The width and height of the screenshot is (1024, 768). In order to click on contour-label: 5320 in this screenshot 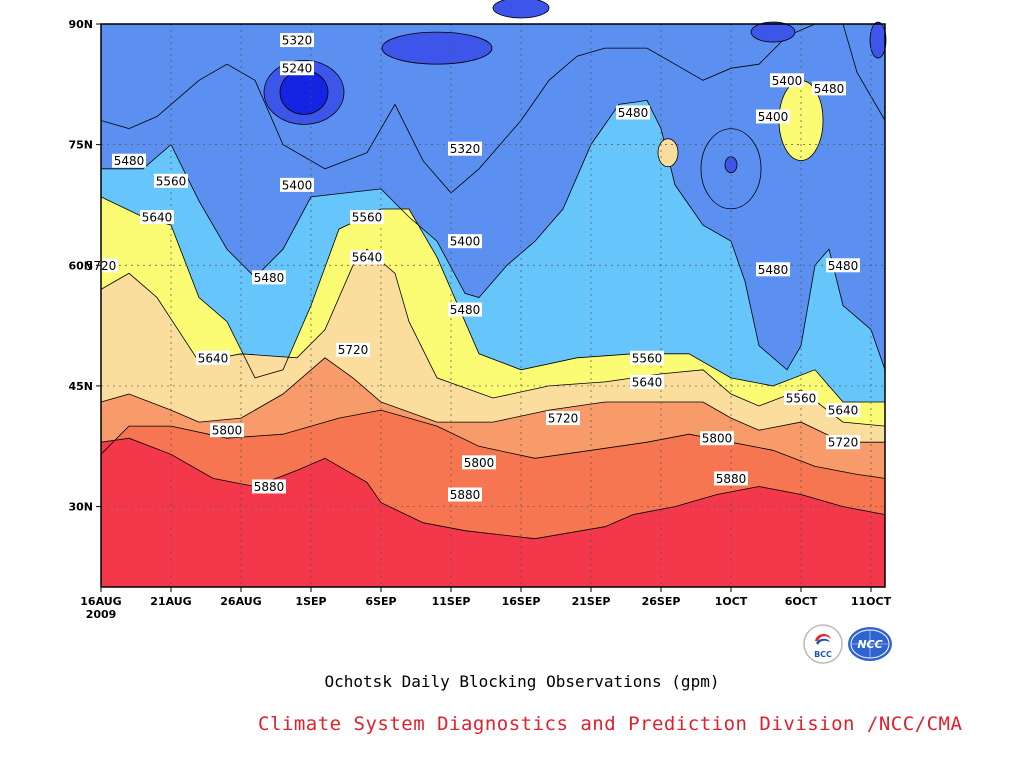, I will do `click(297, 40)`.